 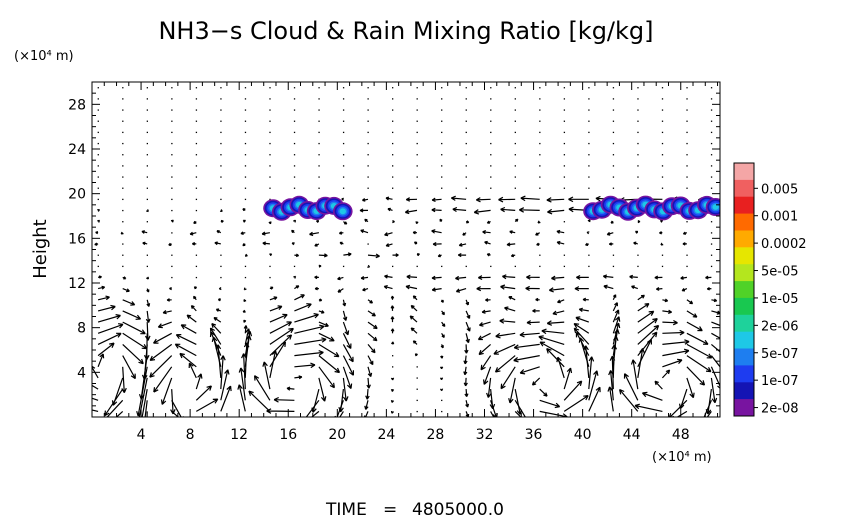 I want to click on colorbar-swatch, so click(x=744, y=306).